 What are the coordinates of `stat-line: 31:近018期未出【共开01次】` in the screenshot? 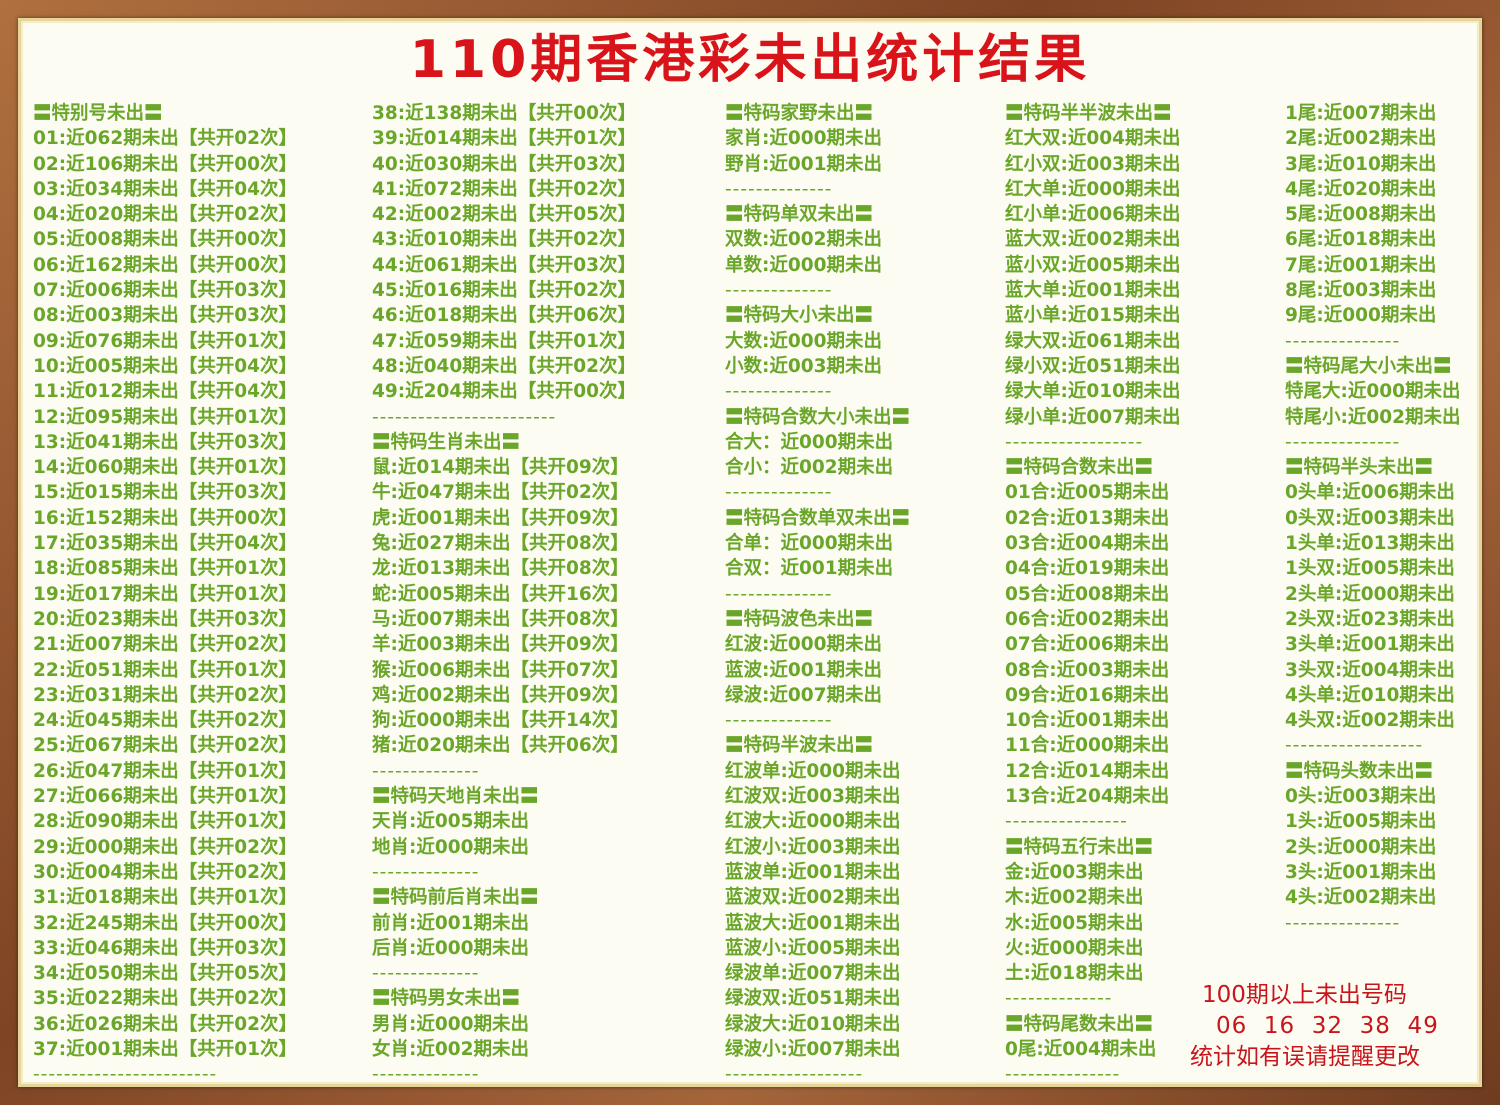 It's located at (165, 898).